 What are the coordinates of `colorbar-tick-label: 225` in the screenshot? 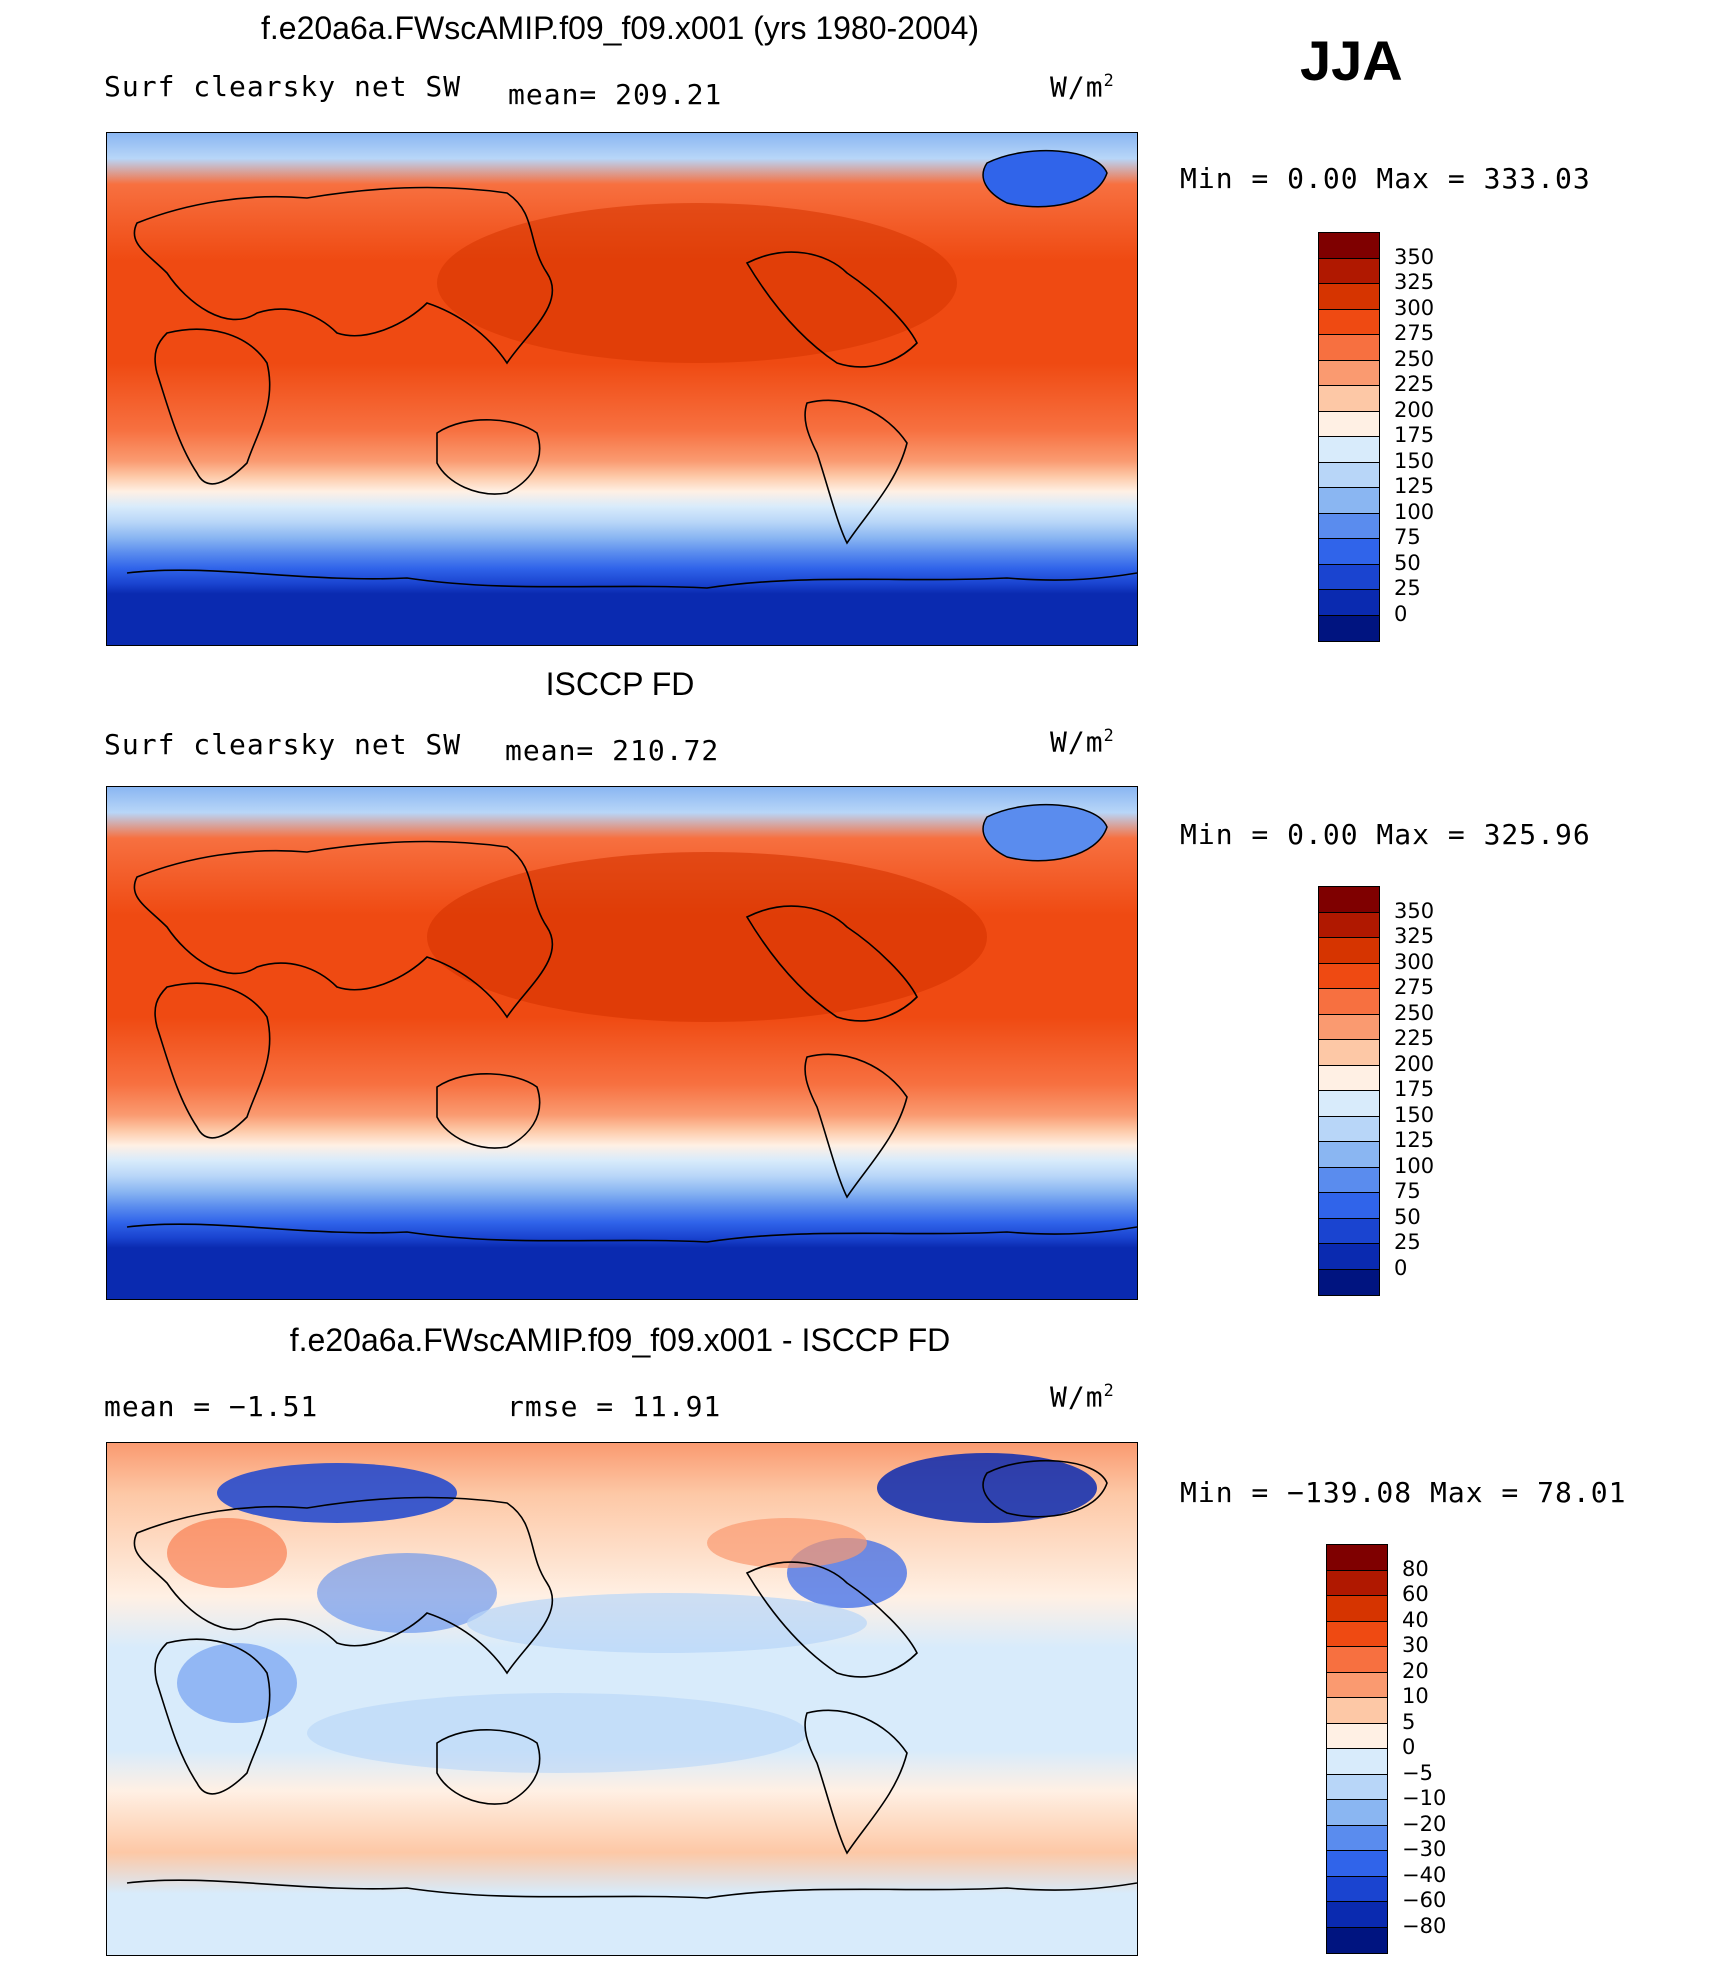 It's located at (1414, 1038).